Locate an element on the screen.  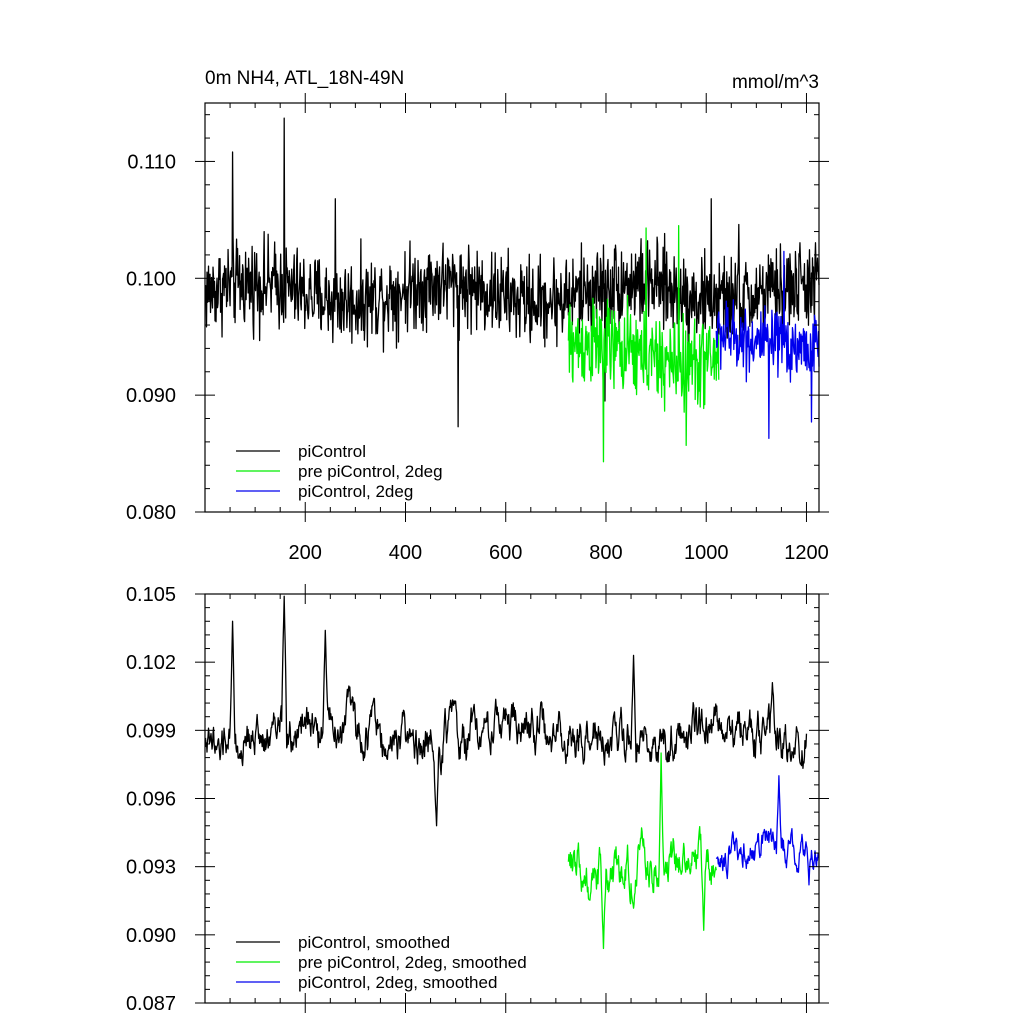
legend-label-picontrol-2deg-smoothed: piControl, 2deg, smoothed is located at coordinates (397, 982).